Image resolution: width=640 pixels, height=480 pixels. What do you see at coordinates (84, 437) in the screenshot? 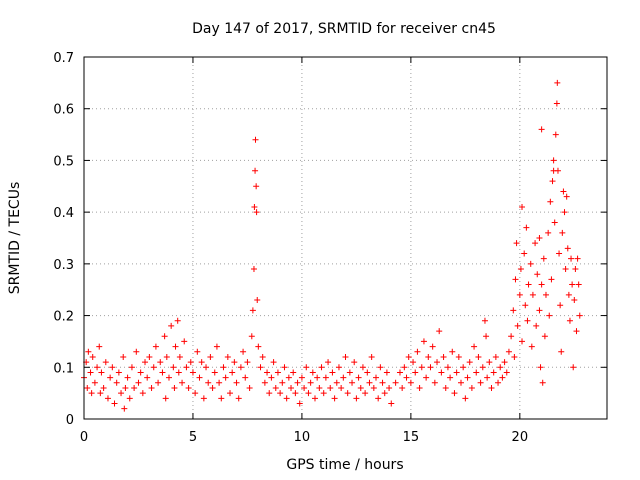
I see `x-tick-label: 0` at bounding box center [84, 437].